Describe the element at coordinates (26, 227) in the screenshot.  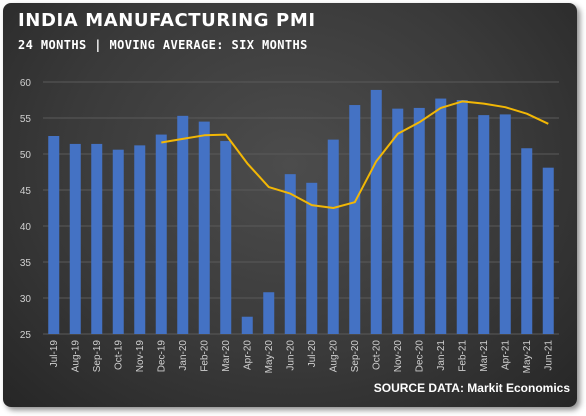
I see `y-tick-label: 40` at that location.